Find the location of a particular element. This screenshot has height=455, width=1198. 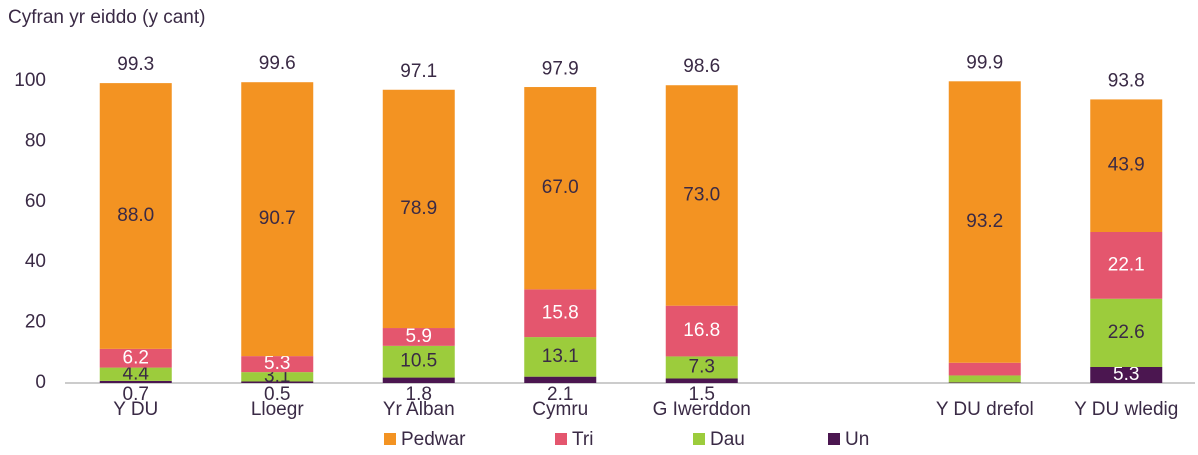

value-label: 0.7 is located at coordinates (136, 394).